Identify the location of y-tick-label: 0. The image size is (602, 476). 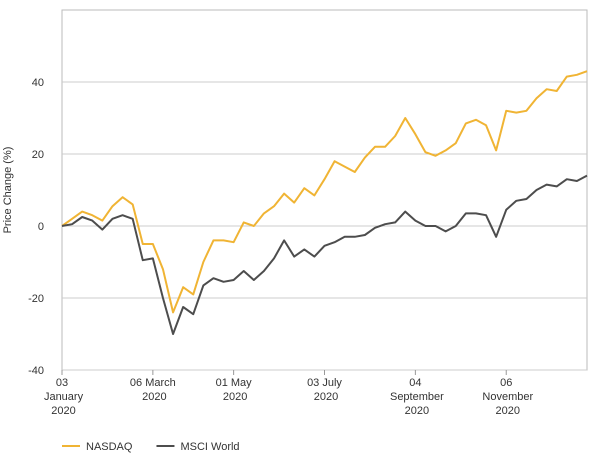
(41, 227).